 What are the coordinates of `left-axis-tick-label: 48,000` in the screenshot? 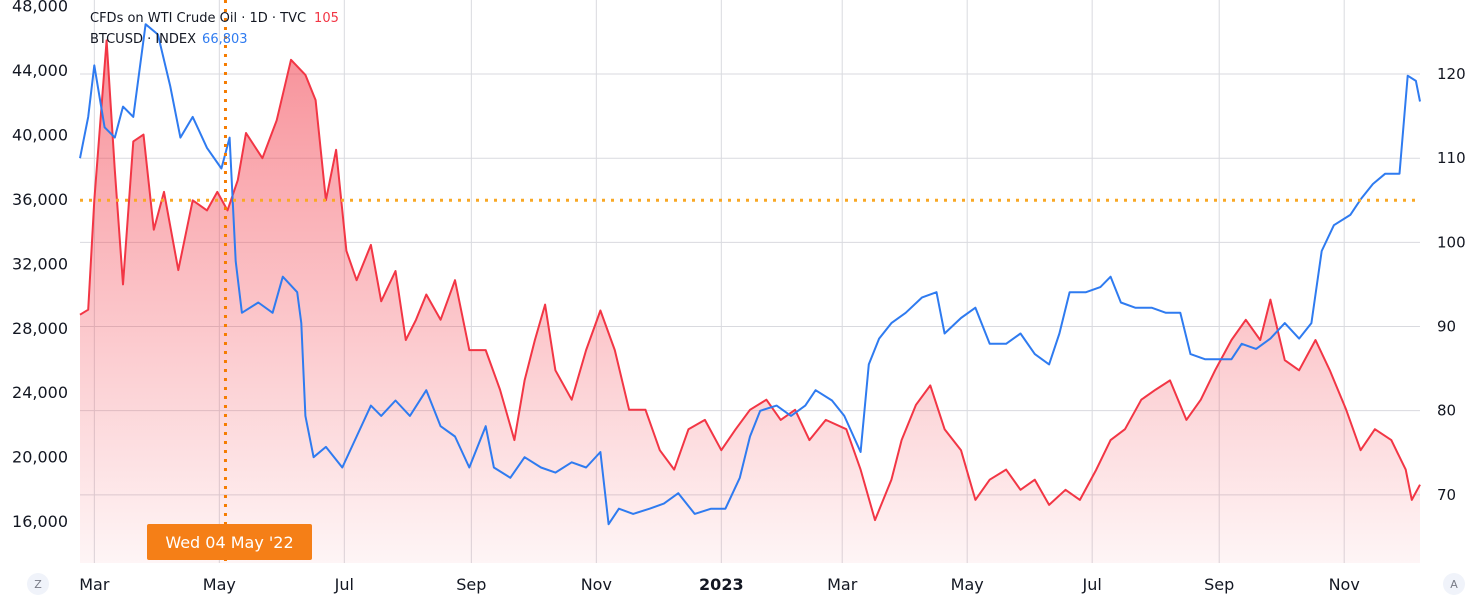 It's located at (40, 8).